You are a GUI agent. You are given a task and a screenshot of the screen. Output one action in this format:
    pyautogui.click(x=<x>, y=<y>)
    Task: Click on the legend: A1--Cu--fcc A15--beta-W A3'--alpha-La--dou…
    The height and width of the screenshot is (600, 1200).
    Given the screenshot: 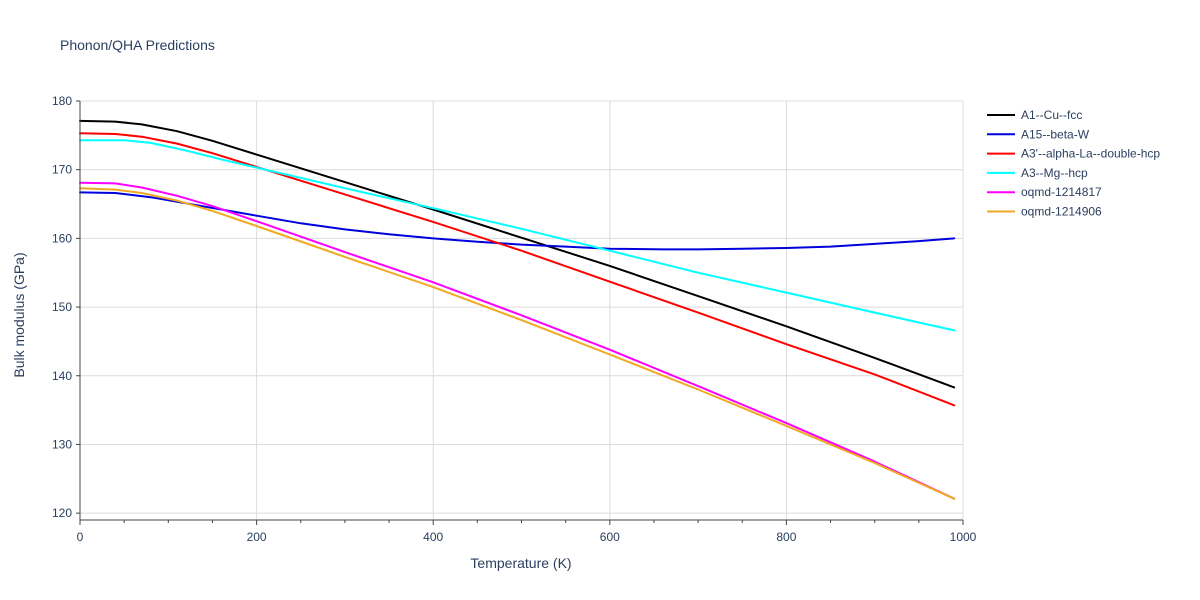 What is the action you would take?
    pyautogui.click(x=1073, y=163)
    